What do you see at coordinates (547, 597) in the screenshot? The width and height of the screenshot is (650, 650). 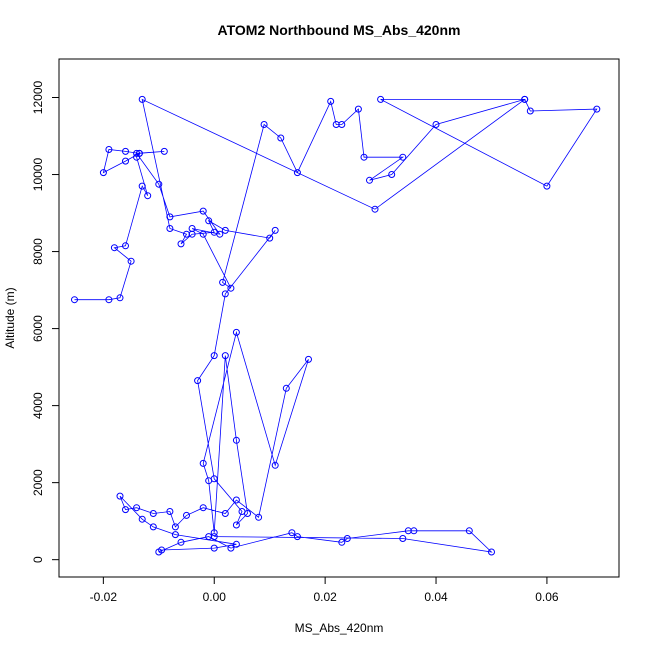 I see `x-tick-label: 0.06` at bounding box center [547, 597].